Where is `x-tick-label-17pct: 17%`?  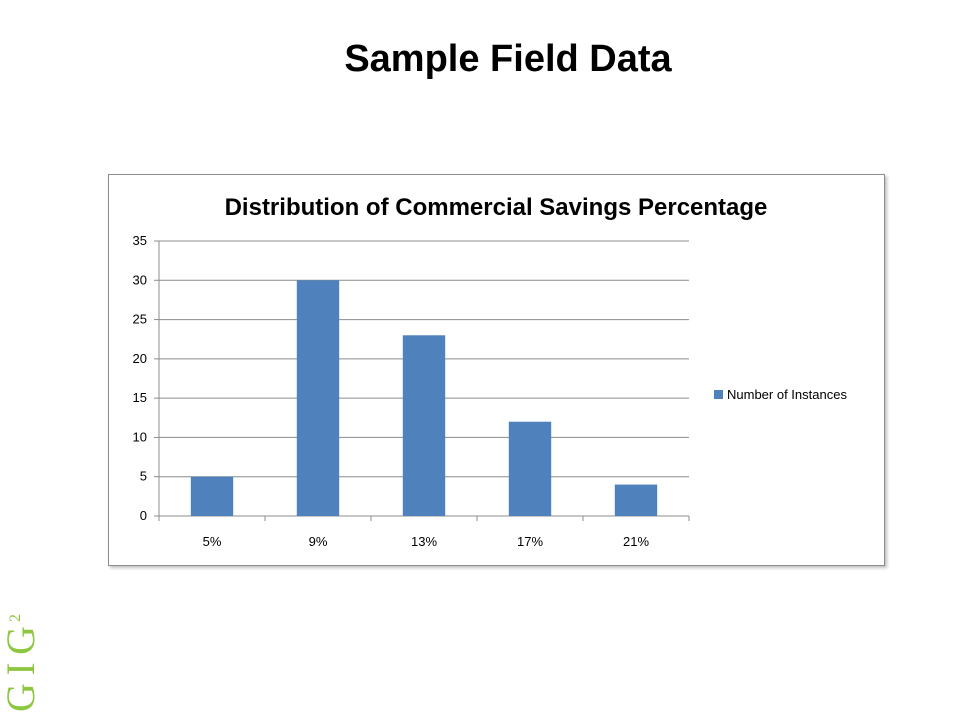 x-tick-label-17pct: 17% is located at coordinates (530, 541).